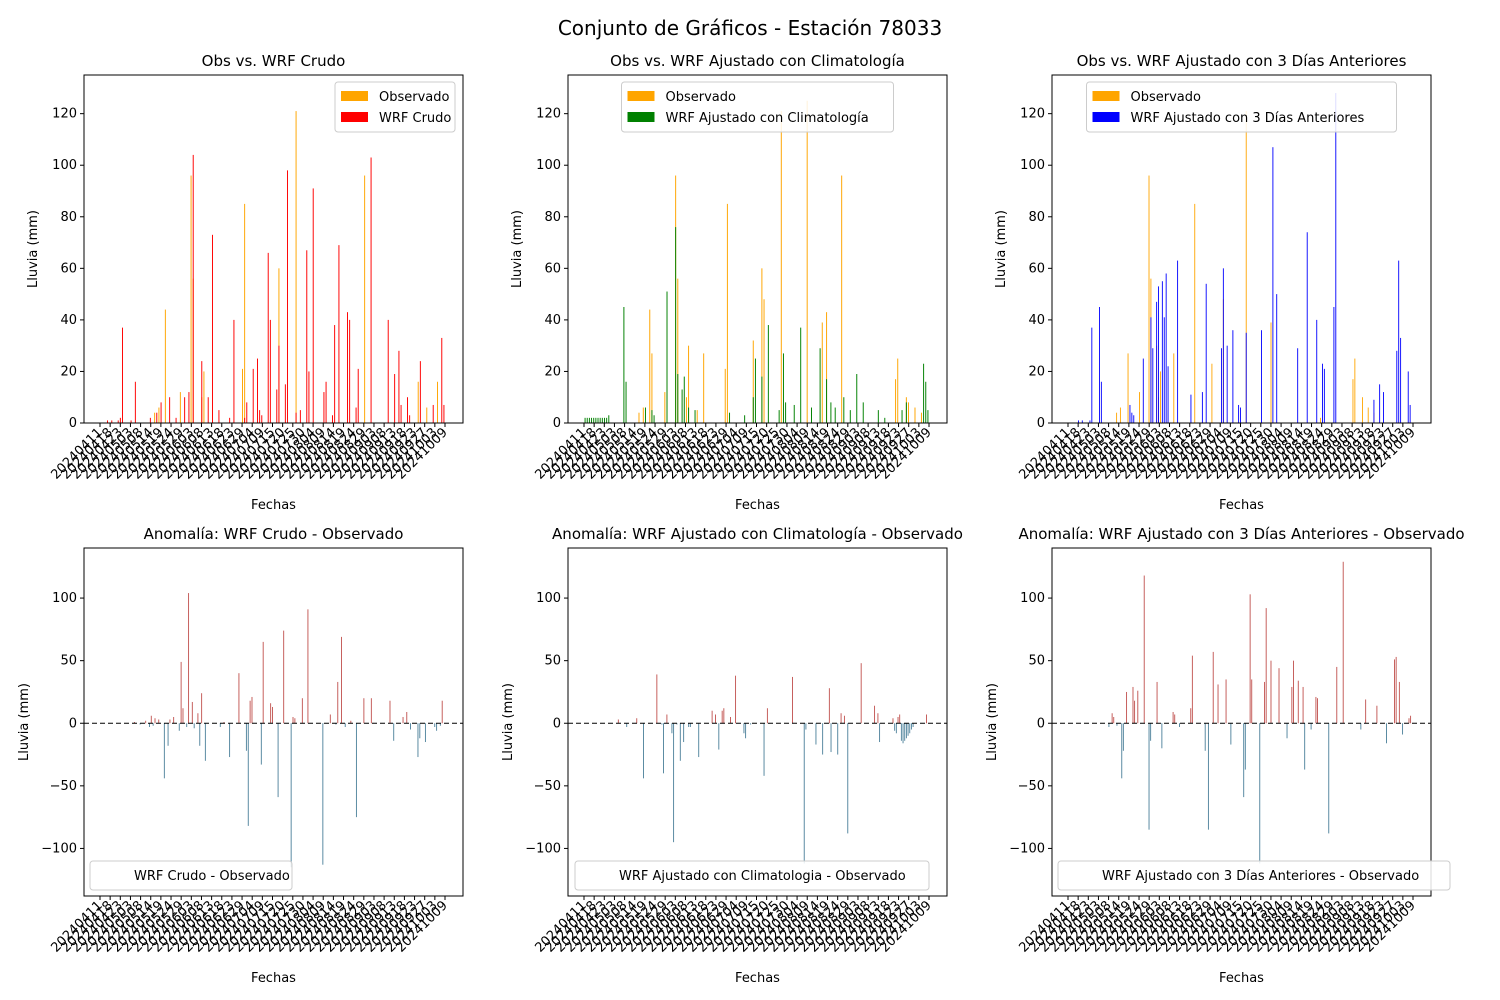 This screenshot has height=1000, width=1500. I want to click on legend: WRF Crudo - Observado, so click(191, 875).